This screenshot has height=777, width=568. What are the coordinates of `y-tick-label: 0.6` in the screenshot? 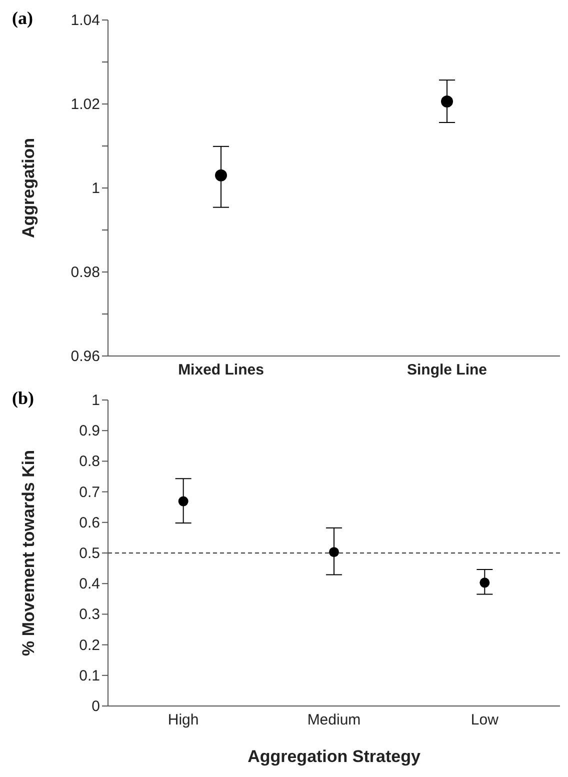 It's located at (89, 523).